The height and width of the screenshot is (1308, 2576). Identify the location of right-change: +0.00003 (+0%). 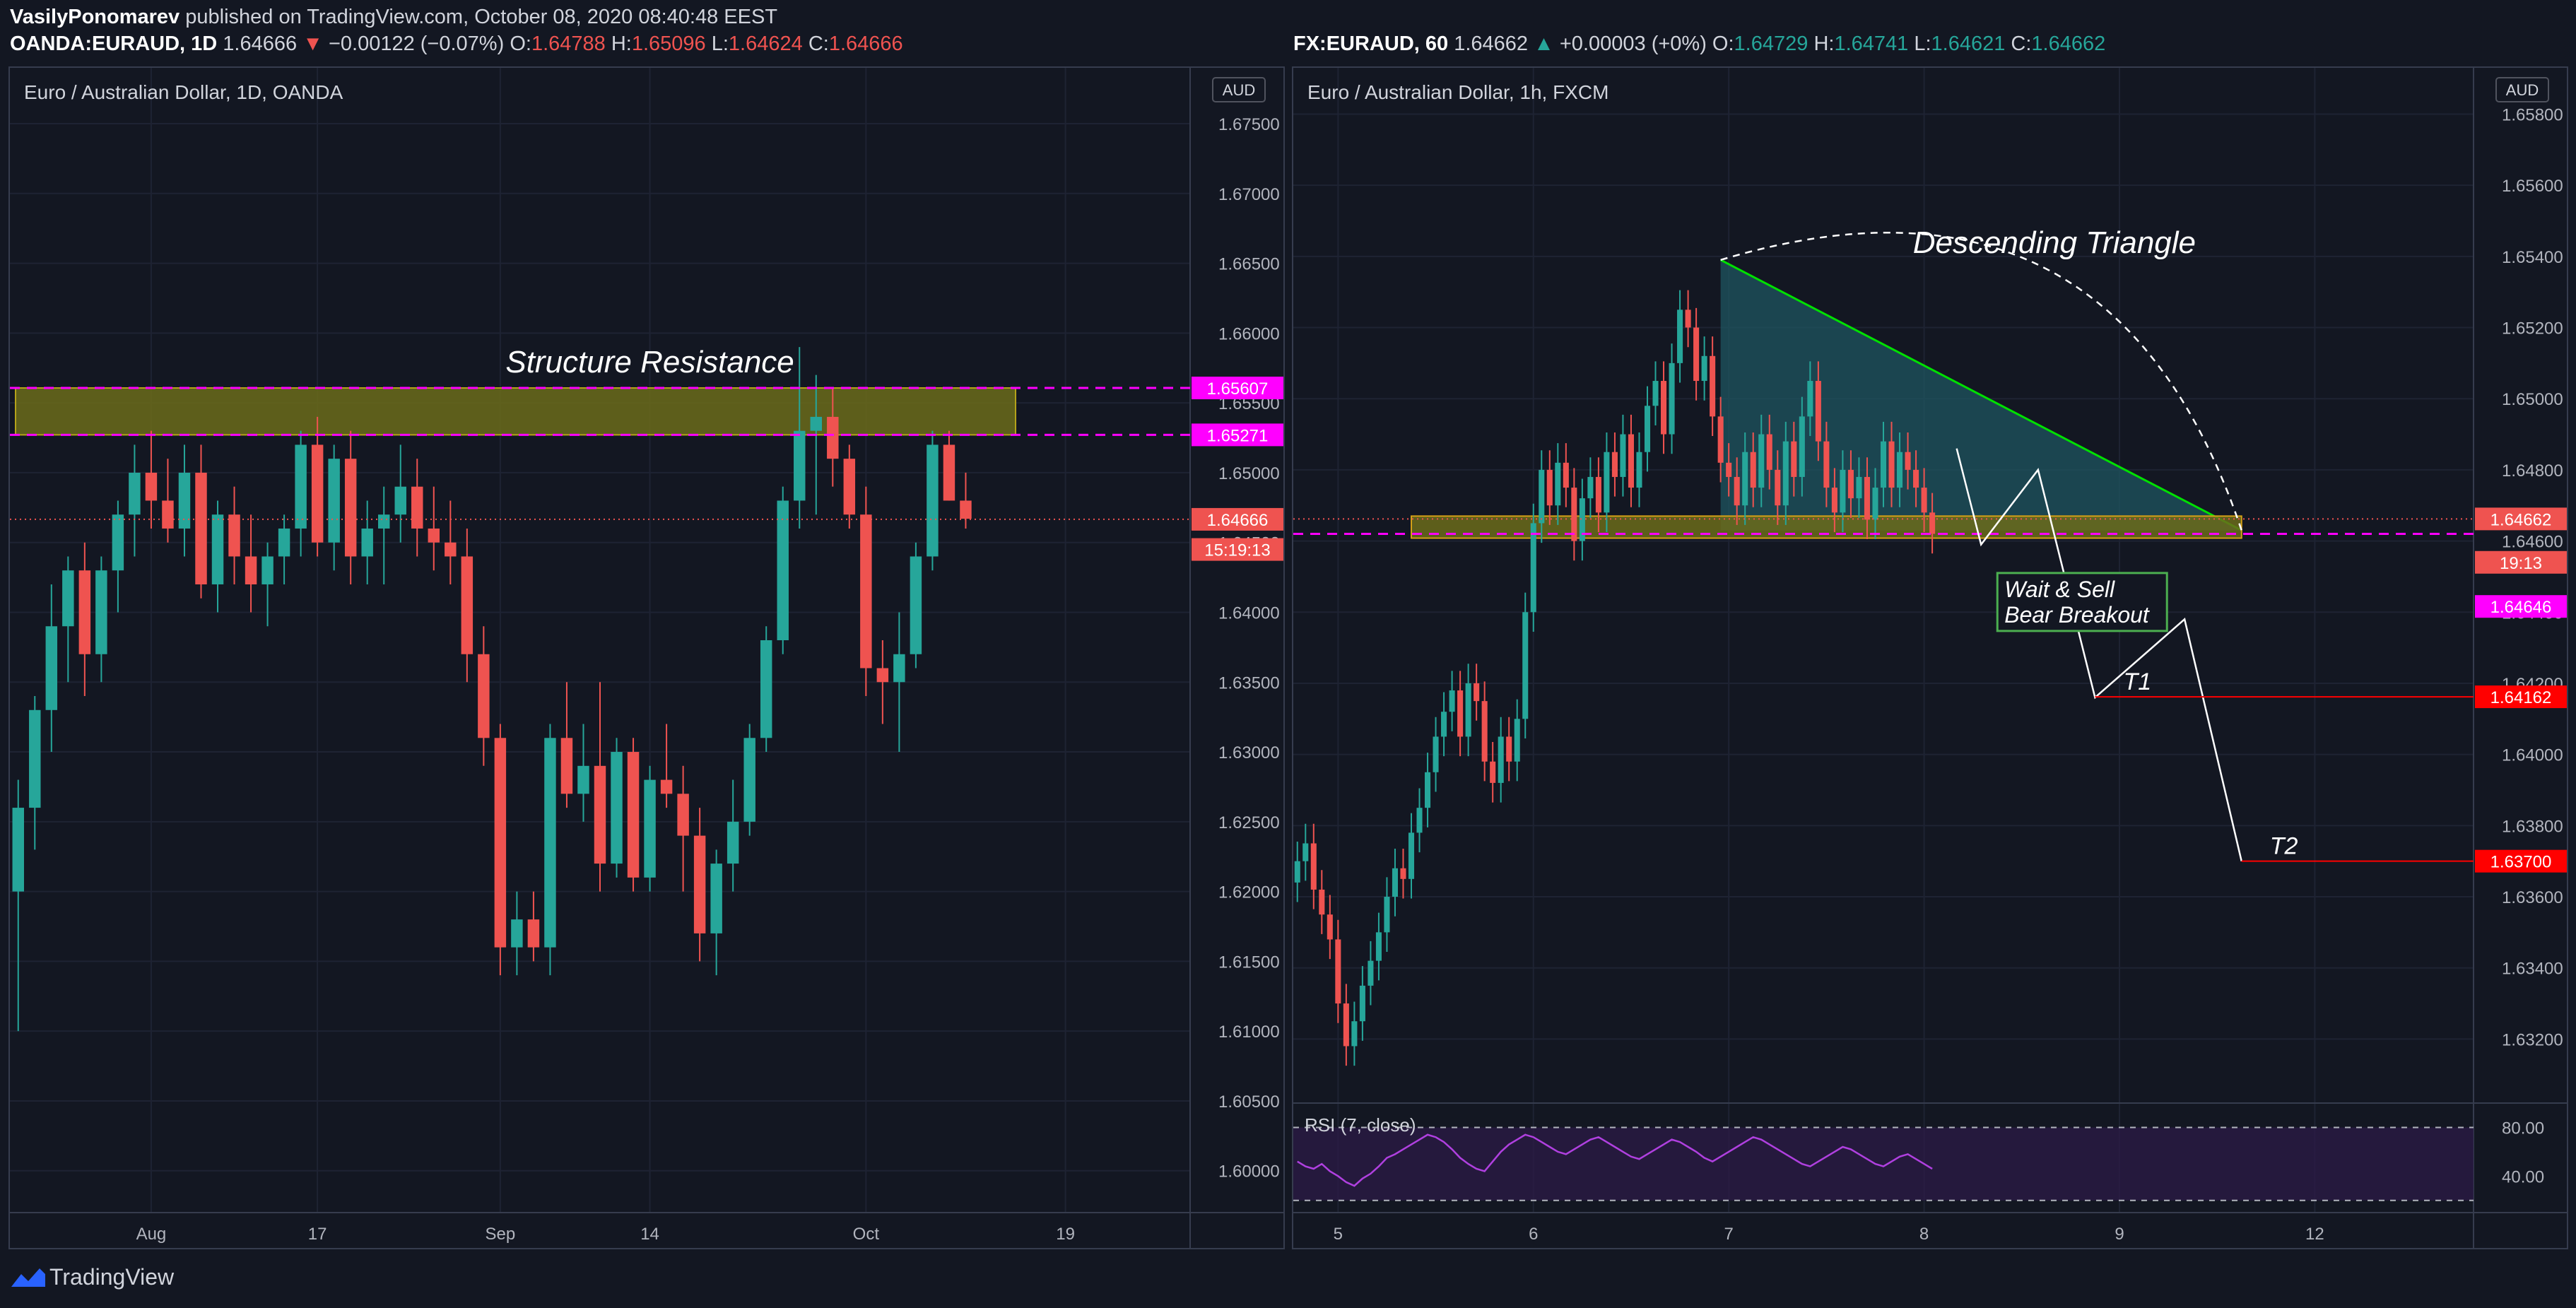
(1633, 44).